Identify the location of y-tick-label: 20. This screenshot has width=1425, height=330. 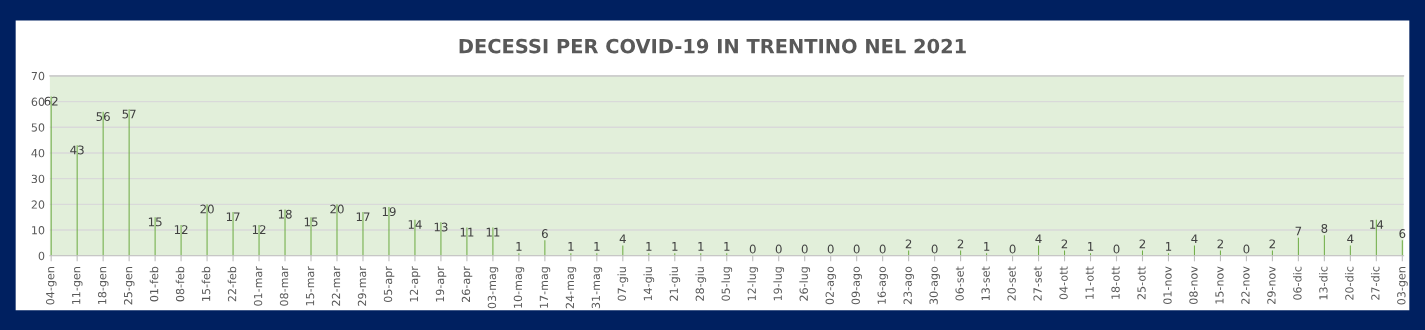
(38, 204).